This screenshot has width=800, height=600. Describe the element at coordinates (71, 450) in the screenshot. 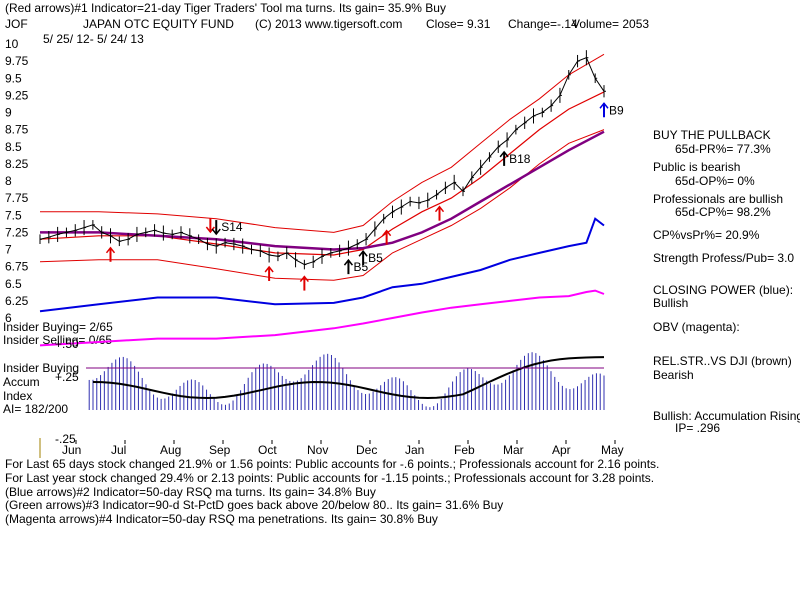

I see `month-label: Jun` at that location.